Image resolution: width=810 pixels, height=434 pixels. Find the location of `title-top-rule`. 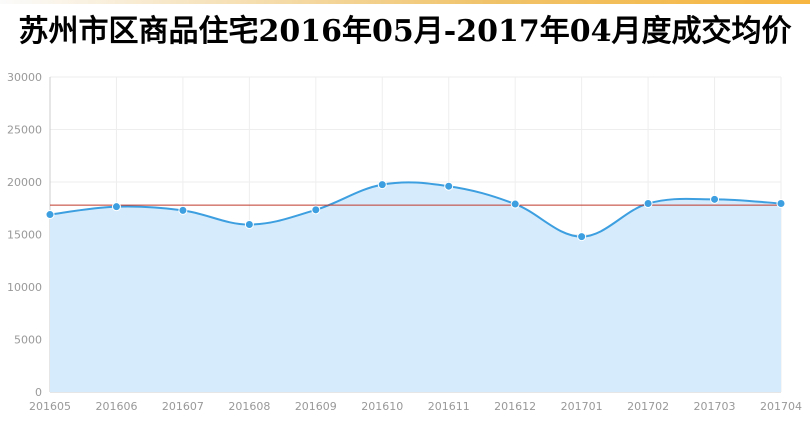

title-top-rule is located at coordinates (405, 2).